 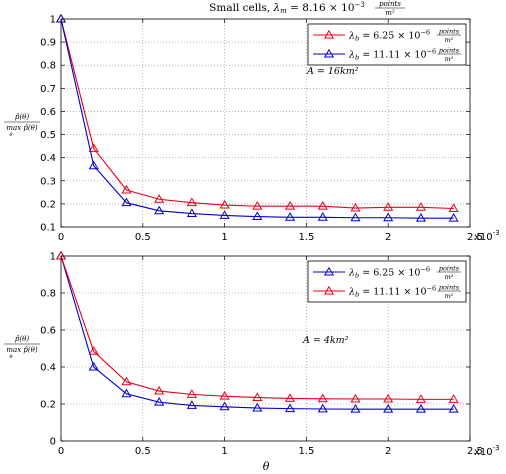 I want to click on y-axis-label-bottom: p̂(θ) max p̂(θ) θ, so click(x=22, y=347).